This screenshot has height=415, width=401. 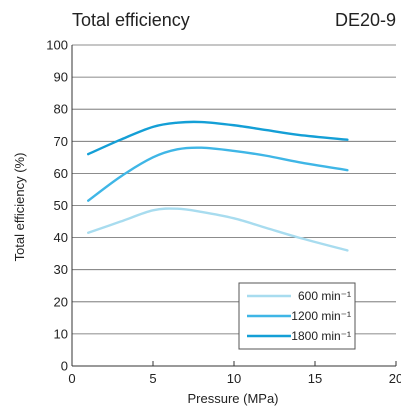 What do you see at coordinates (61, 301) in the screenshot?
I see `y-tick-label: 20` at bounding box center [61, 301].